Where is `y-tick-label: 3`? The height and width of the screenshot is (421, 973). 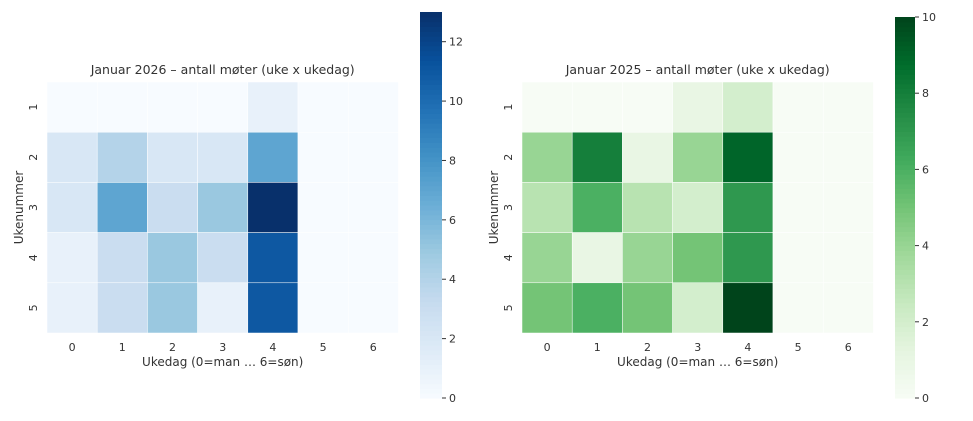
y-tick-label: 3 is located at coordinates (33, 207).